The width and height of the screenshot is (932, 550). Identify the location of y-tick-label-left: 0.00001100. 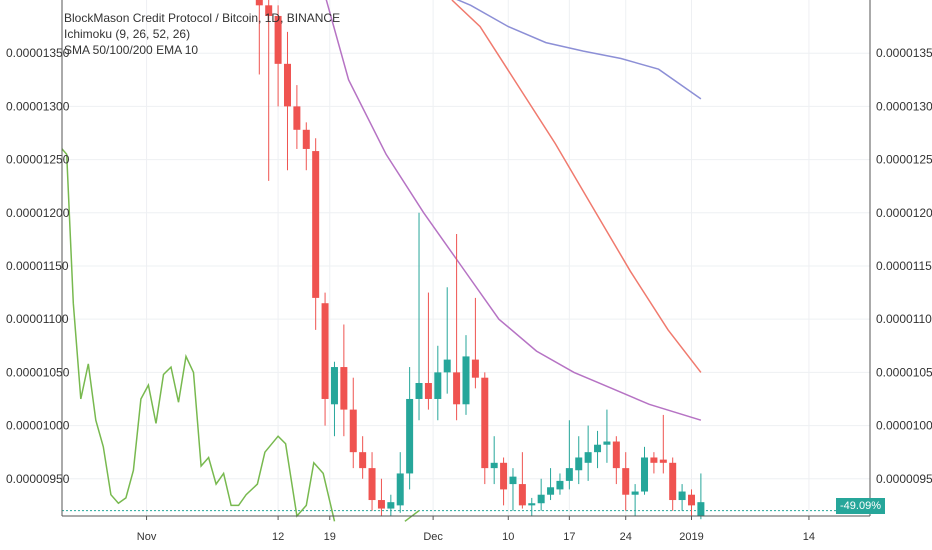
(37, 319).